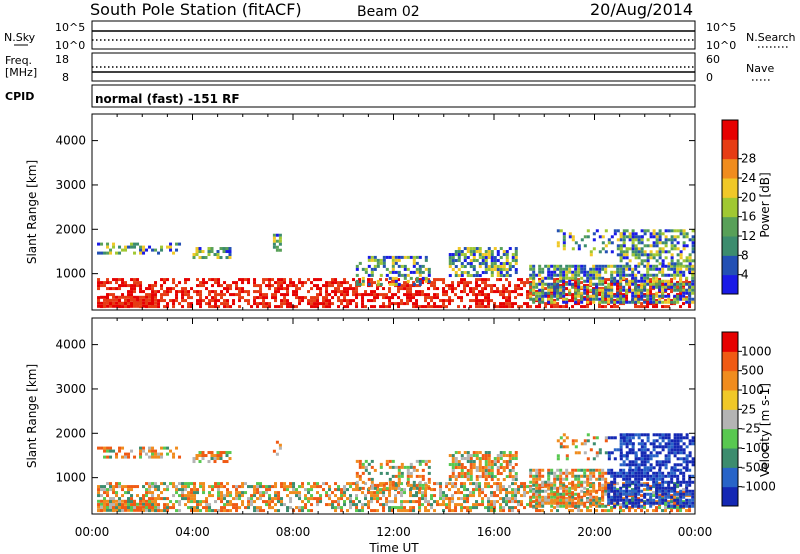  What do you see at coordinates (65, 77) in the screenshot?
I see `freq-ytick-bottom: 8` at bounding box center [65, 77].